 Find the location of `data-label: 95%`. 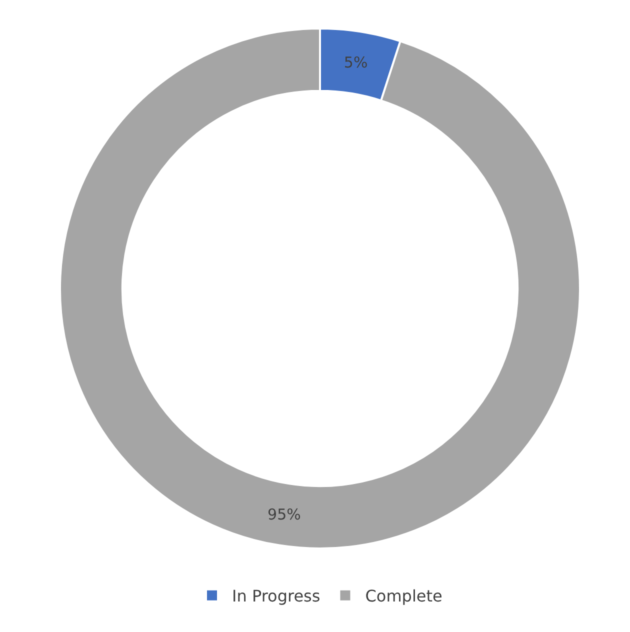

data-label: 95% is located at coordinates (284, 514).